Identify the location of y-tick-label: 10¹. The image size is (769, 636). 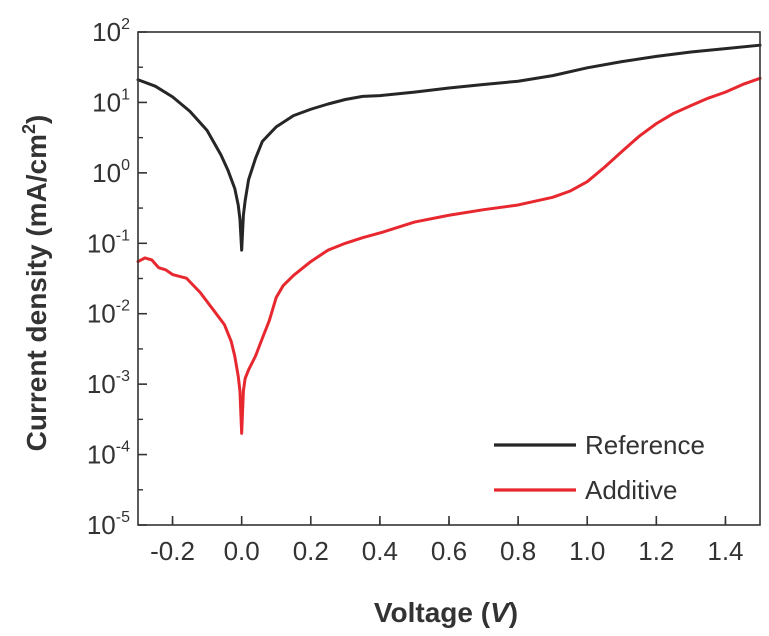
(111, 101).